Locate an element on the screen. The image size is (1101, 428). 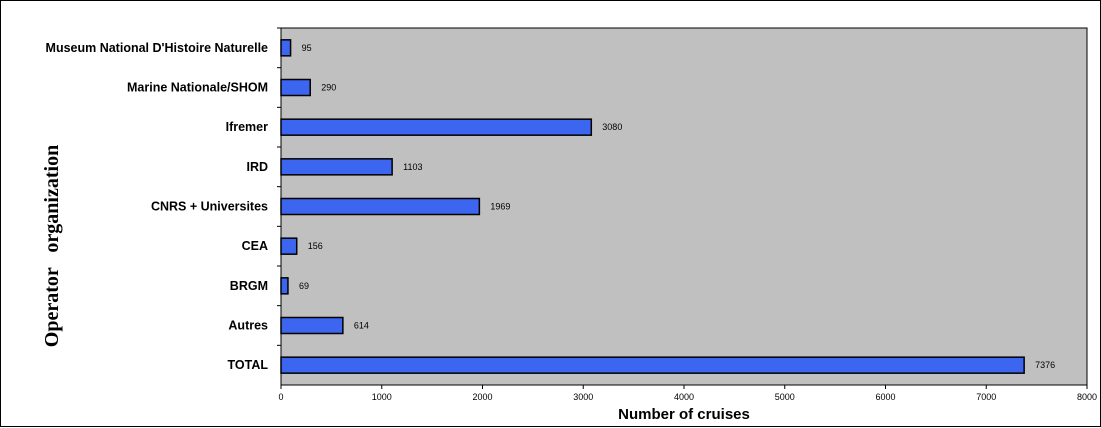
data-label: 1103 is located at coordinates (412, 167).